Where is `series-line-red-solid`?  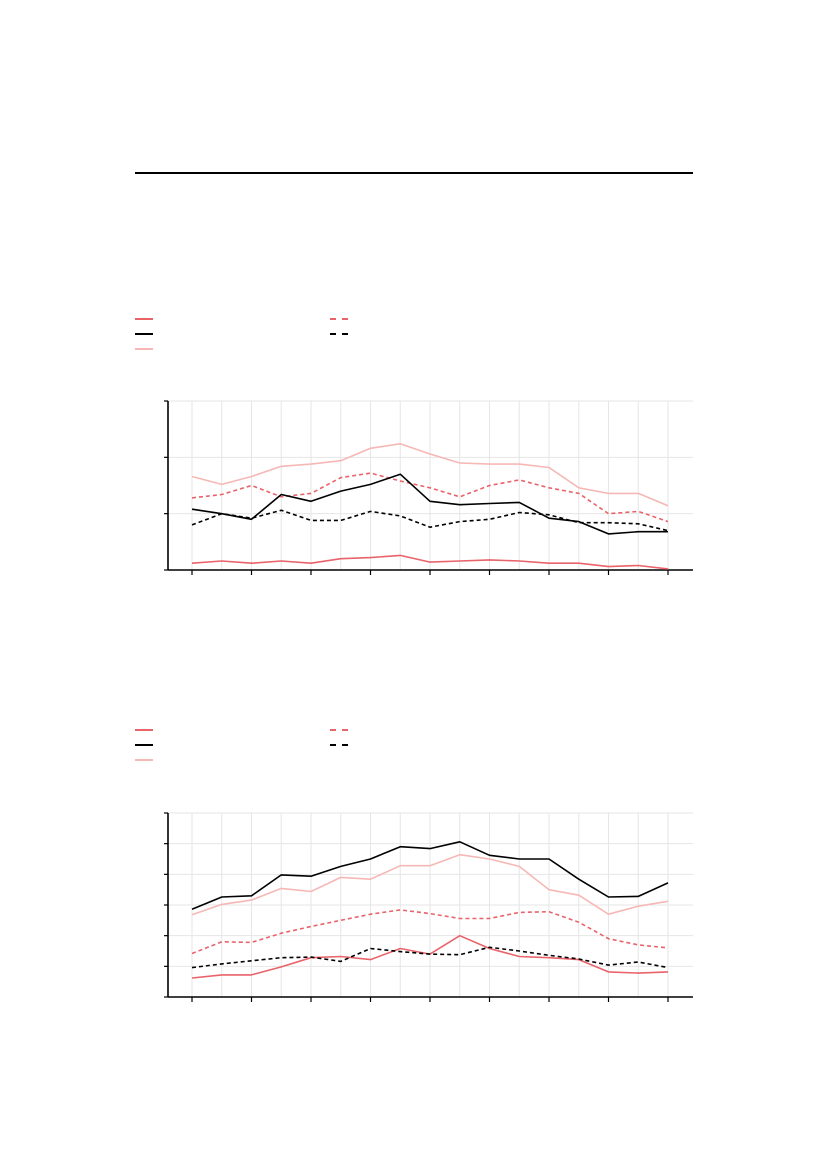 series-line-red-solid is located at coordinates (430, 562).